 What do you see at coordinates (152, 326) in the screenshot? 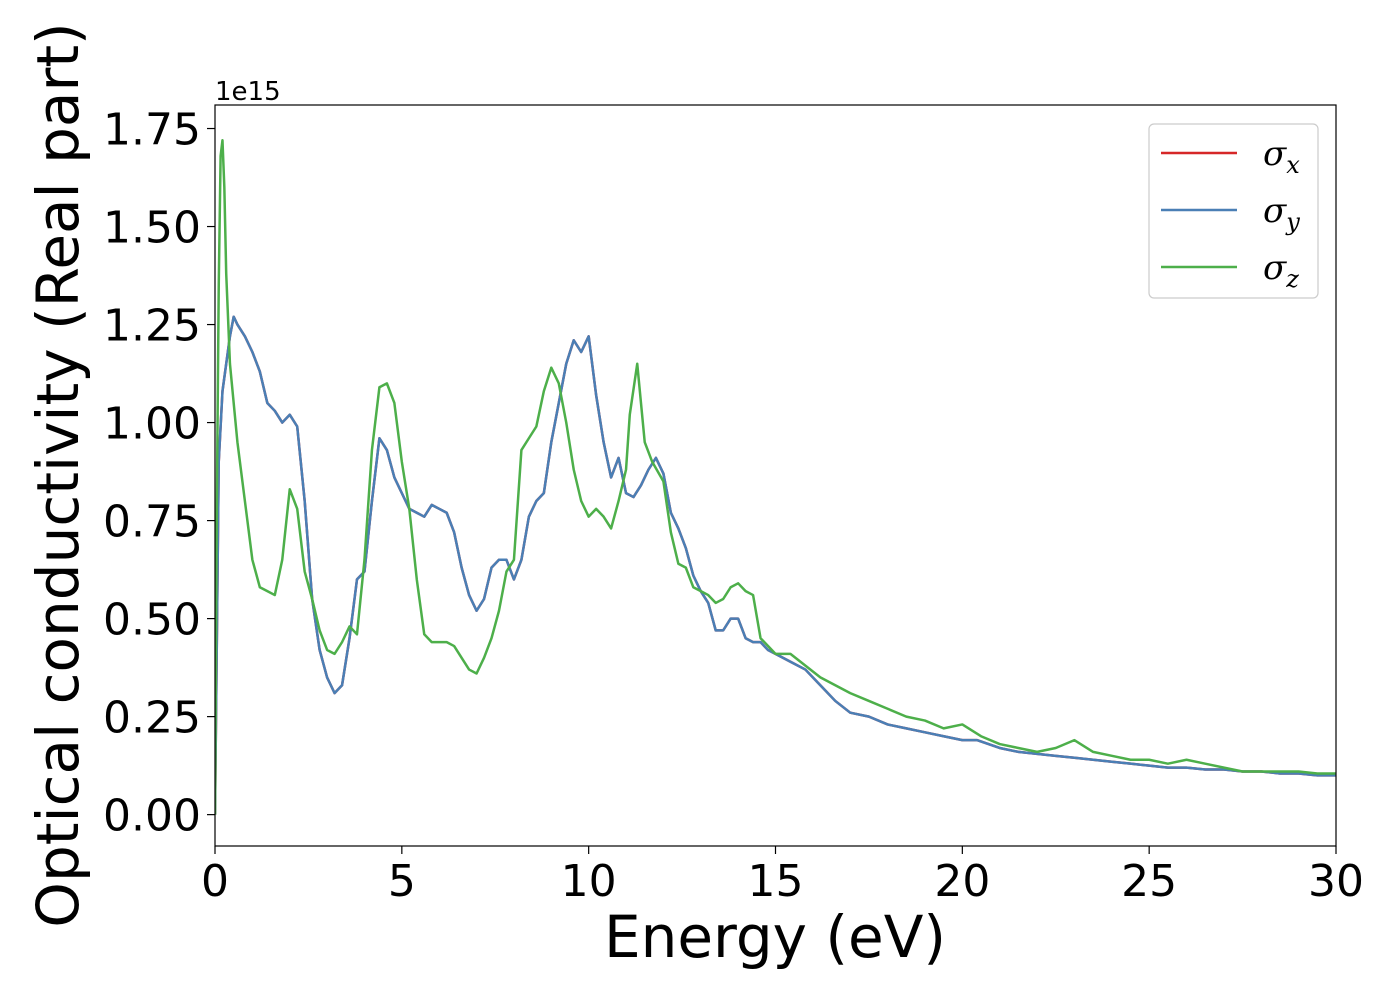
I see `y-tick-label: 1.25` at bounding box center [152, 326].